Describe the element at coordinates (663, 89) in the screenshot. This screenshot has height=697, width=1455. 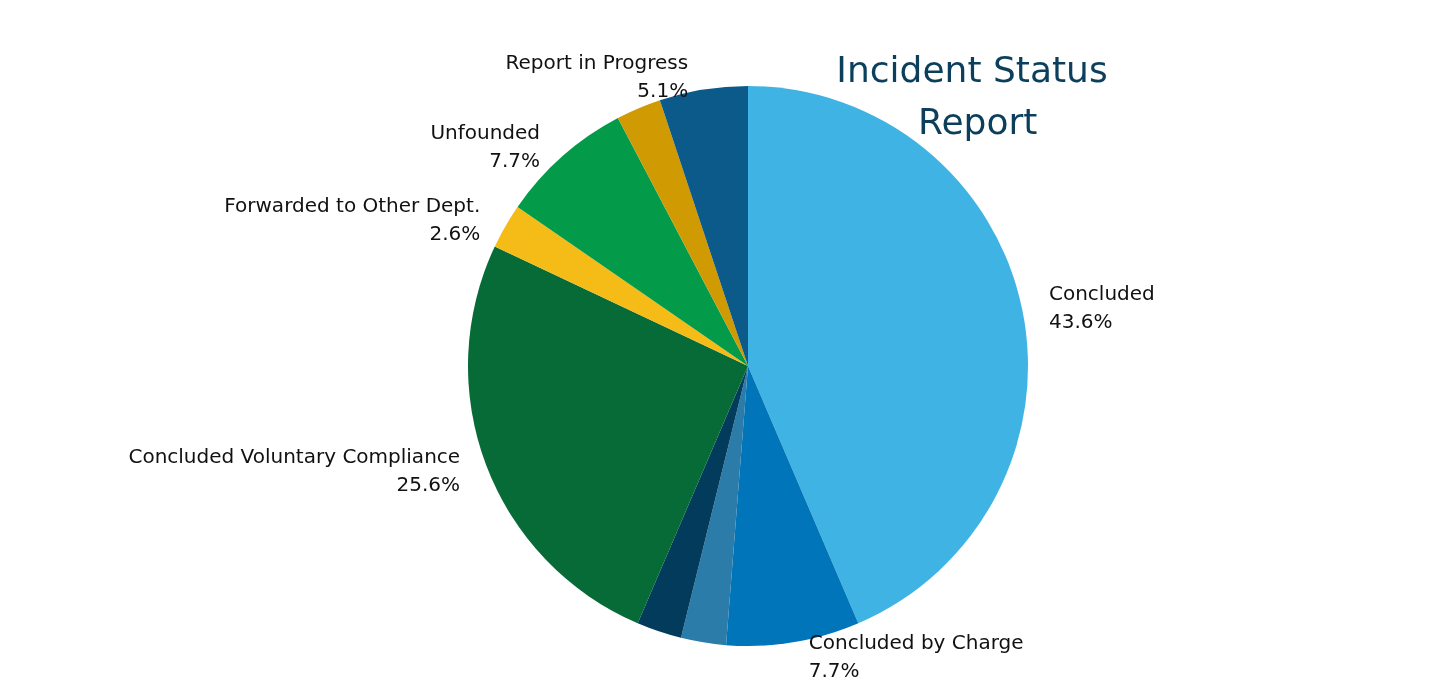
I see `data-label: 5.1%` at that location.